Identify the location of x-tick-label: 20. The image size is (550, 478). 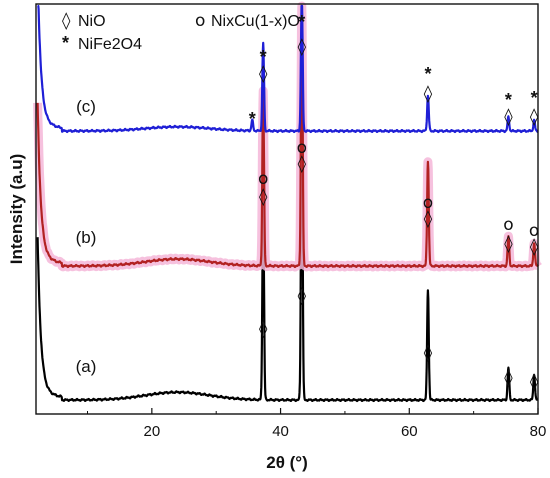
(152, 431).